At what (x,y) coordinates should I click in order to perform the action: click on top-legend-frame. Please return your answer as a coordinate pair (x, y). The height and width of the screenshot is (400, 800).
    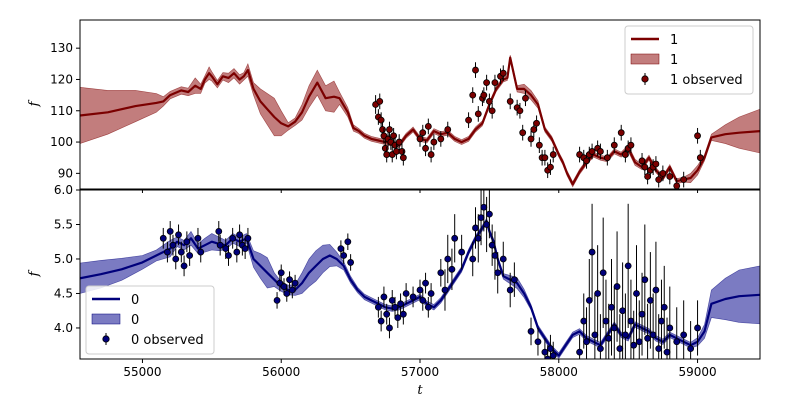
    Looking at the image, I should click on (689, 60).